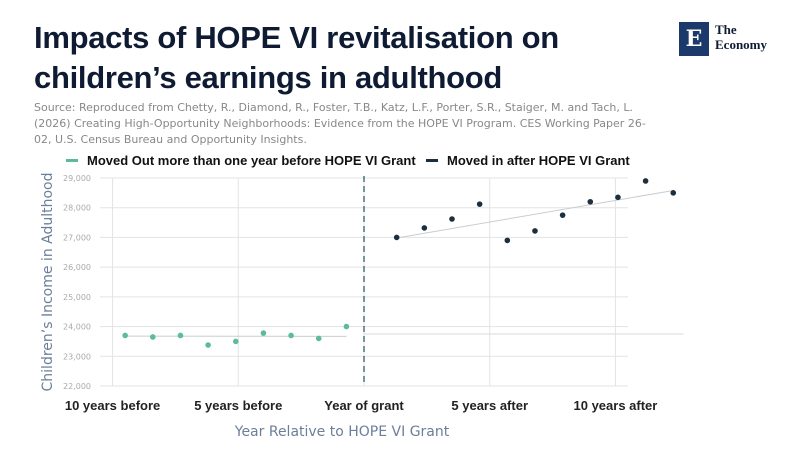 Image resolution: width=800 pixels, height=450 pixels. Describe the element at coordinates (77, 237) in the screenshot. I see `y-tick-label: 27,000` at that location.